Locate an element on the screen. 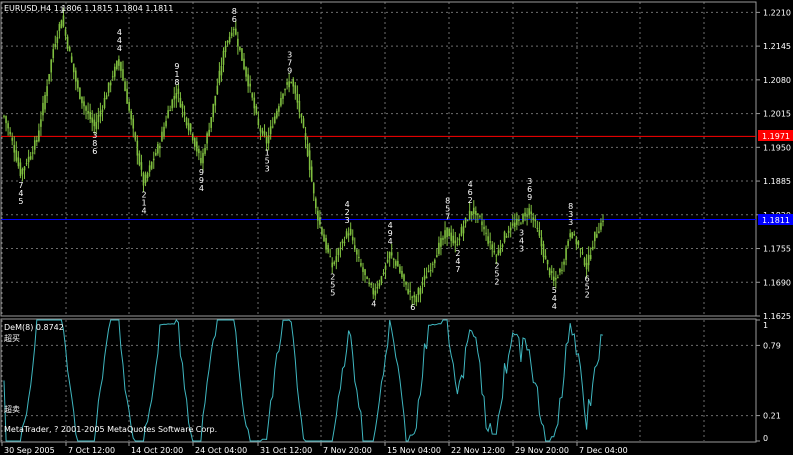 Image resolution: width=793 pixels, height=455 pixels. time-tick-label: 7 Dec 04:00 is located at coordinates (603, 450).